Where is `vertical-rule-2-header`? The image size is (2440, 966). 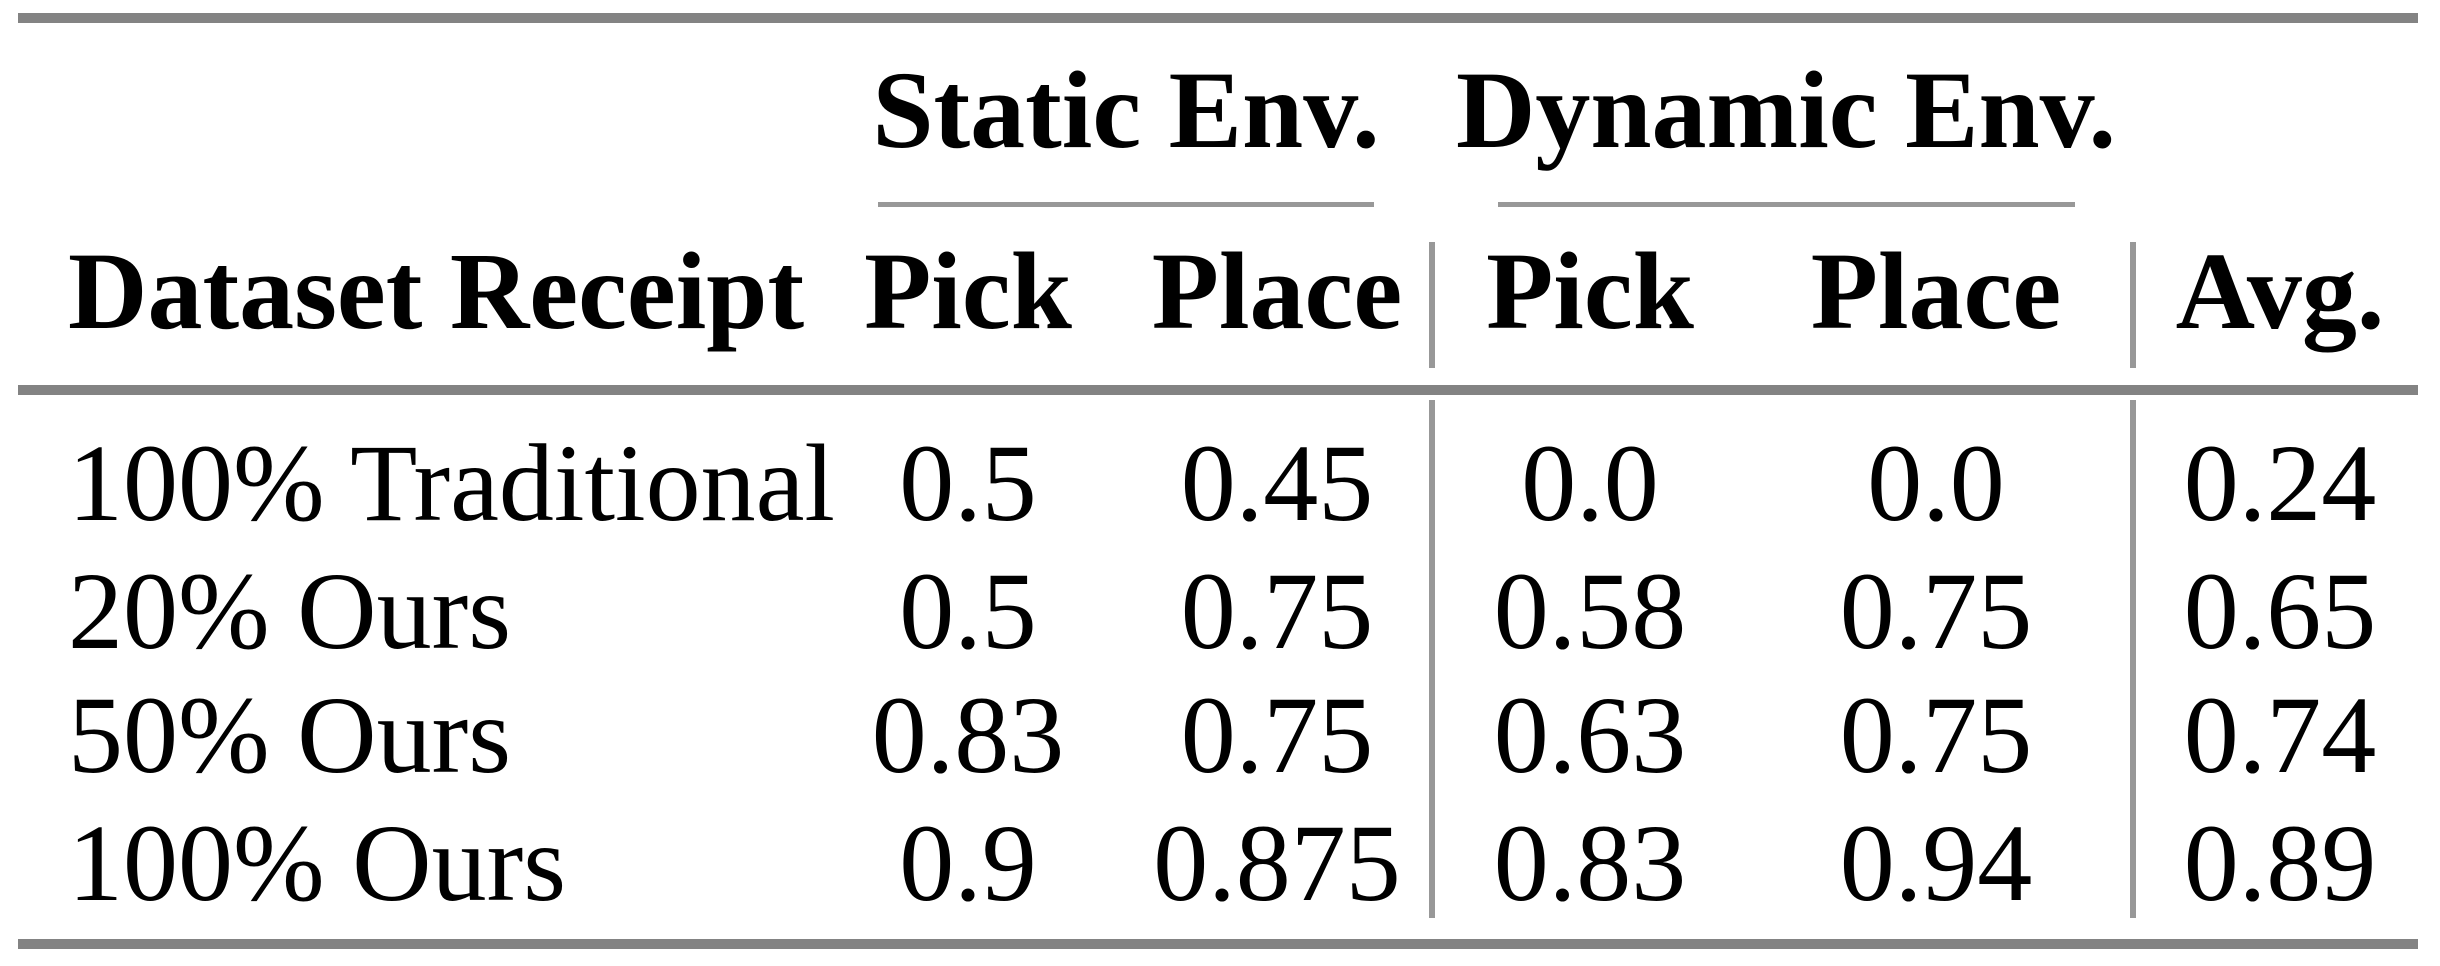
vertical-rule-2-header is located at coordinates (2133, 305).